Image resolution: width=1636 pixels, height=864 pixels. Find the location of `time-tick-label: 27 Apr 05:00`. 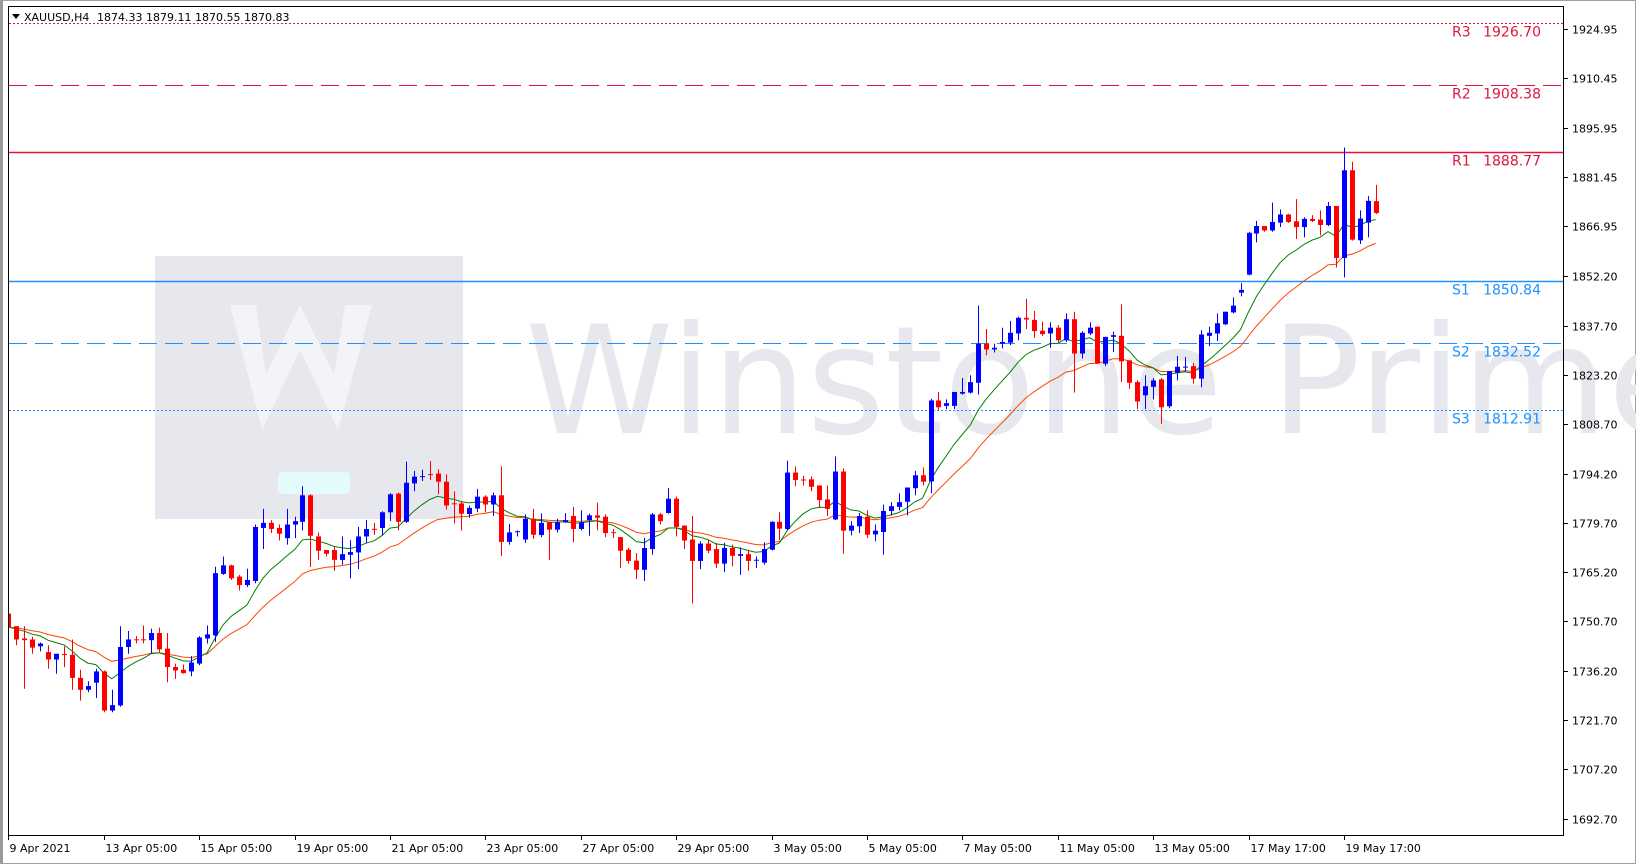

time-tick-label: 27 Apr 05:00 is located at coordinates (619, 848).